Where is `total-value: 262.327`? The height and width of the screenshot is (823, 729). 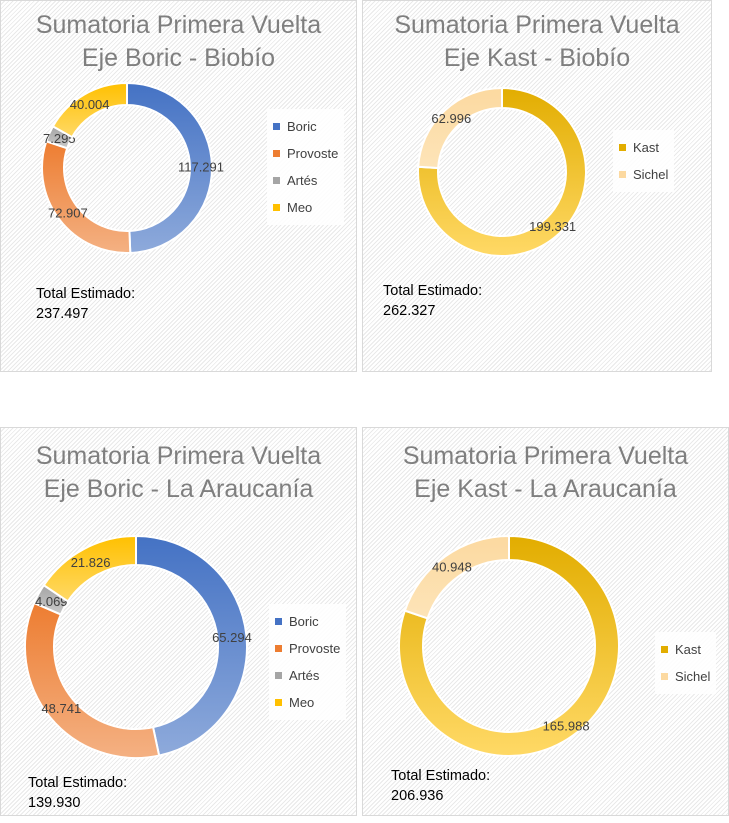
total-value: 262.327 is located at coordinates (409, 311).